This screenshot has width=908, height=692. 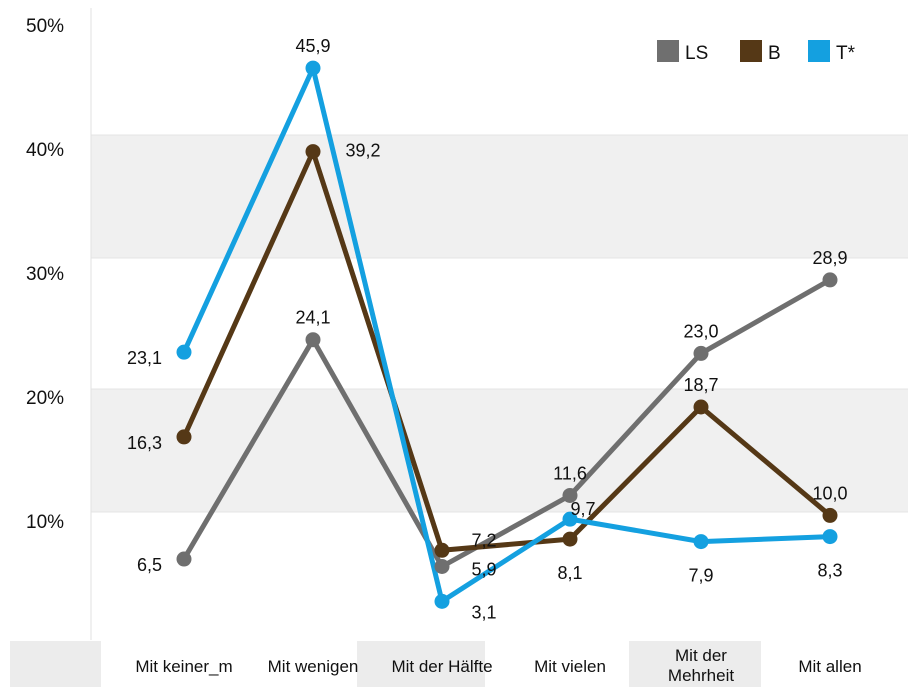 I want to click on legend-label: LS, so click(x=696, y=53).